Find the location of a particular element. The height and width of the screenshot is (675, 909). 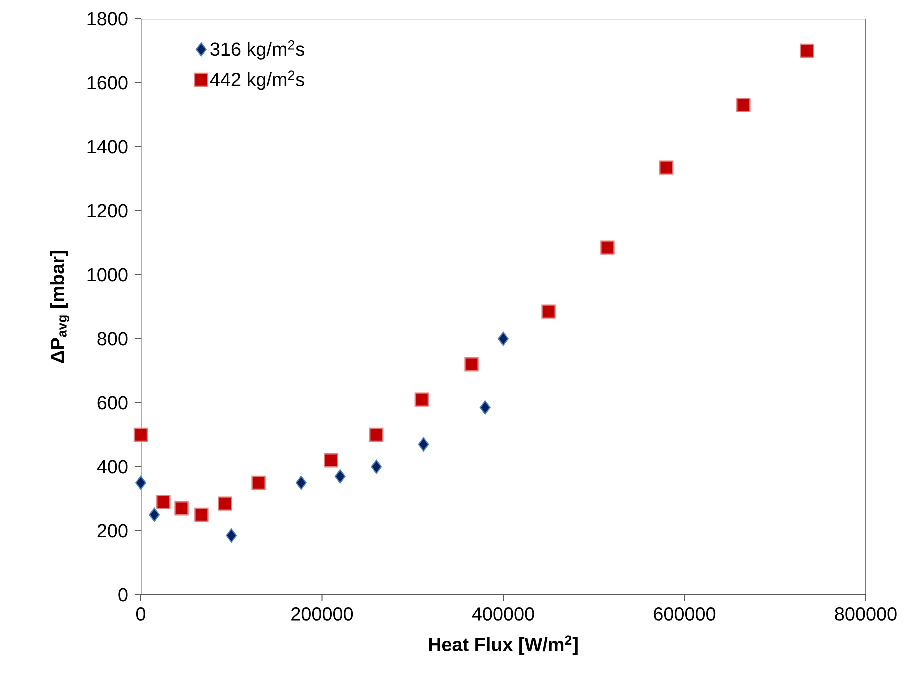

y-tick-label: 1200 is located at coordinates (108, 211).